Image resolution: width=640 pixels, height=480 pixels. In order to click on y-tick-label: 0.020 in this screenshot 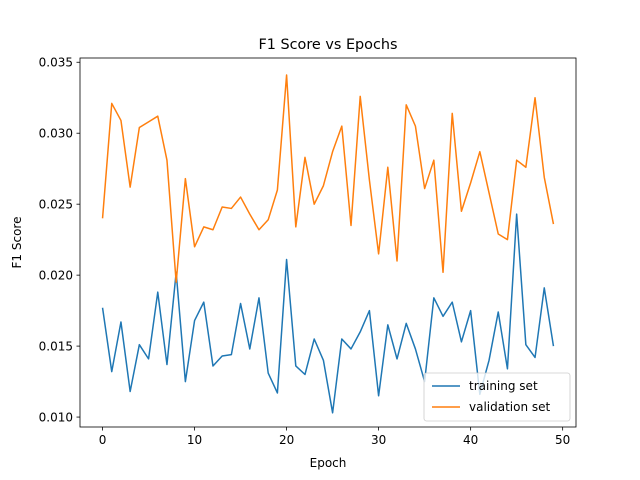, I will do `click(56, 275)`.